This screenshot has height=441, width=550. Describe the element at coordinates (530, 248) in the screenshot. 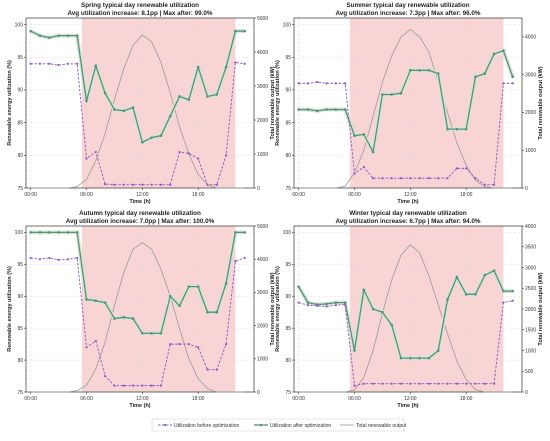

I see `y2-tick-label: 3500` at that location.